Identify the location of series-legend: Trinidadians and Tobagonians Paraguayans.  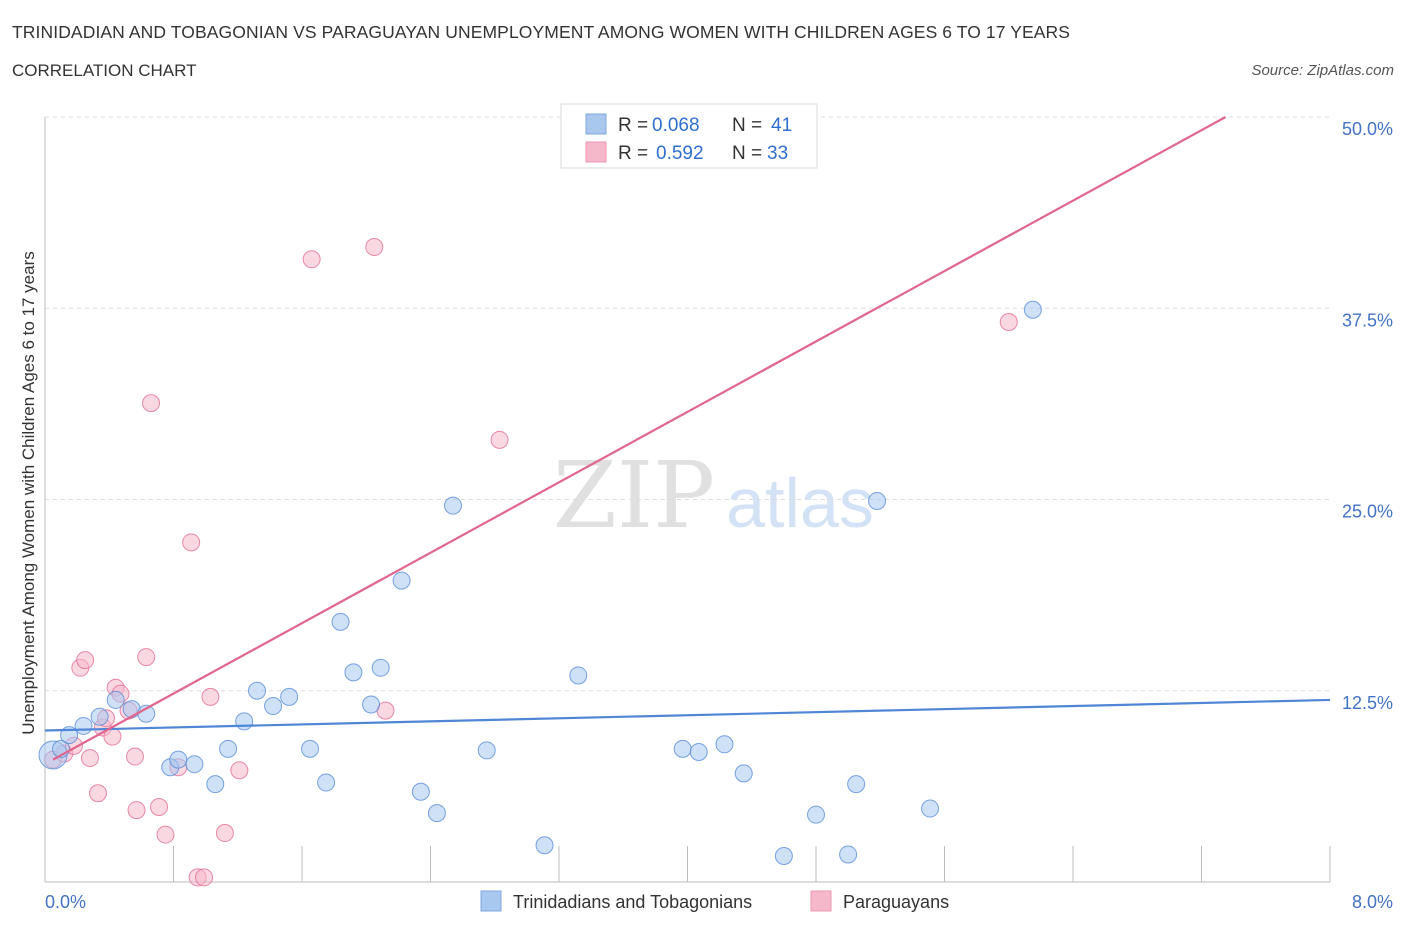
(714, 901).